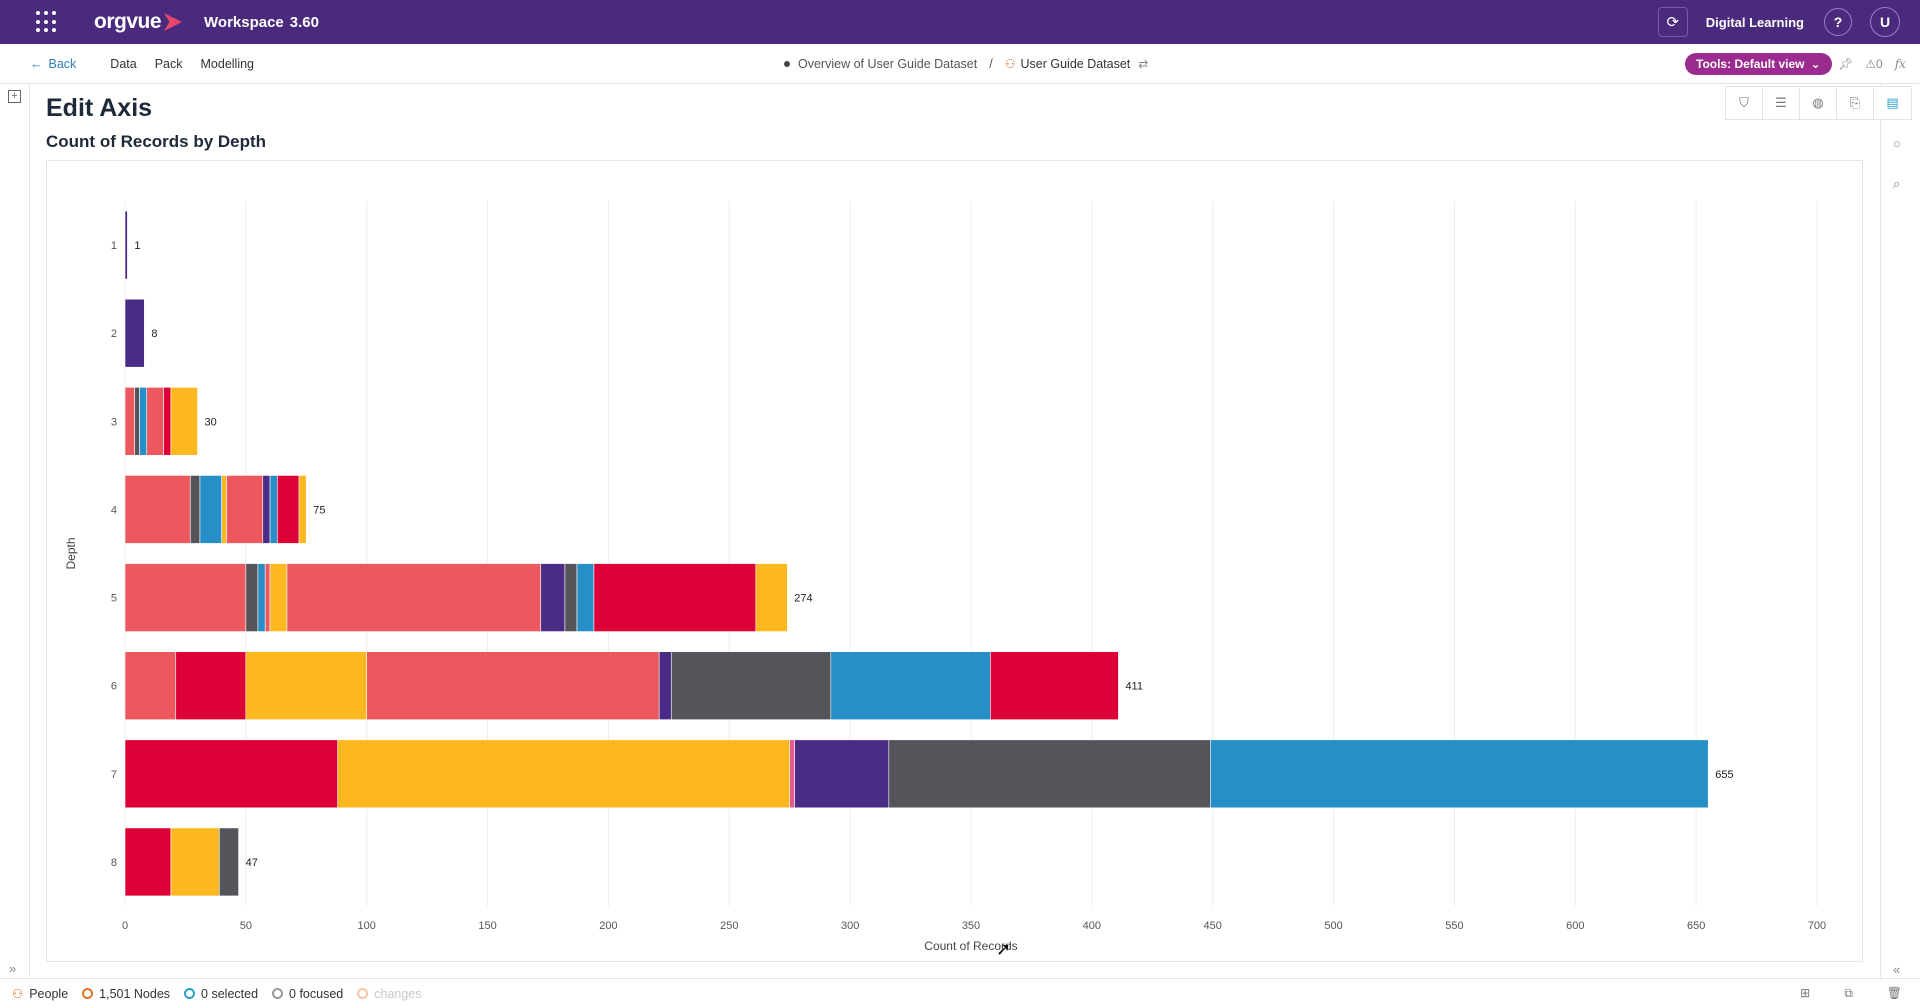 The image size is (1920, 1008). What do you see at coordinates (1873, 64) in the screenshot?
I see `alerts-indicator: ⚠︎0` at bounding box center [1873, 64].